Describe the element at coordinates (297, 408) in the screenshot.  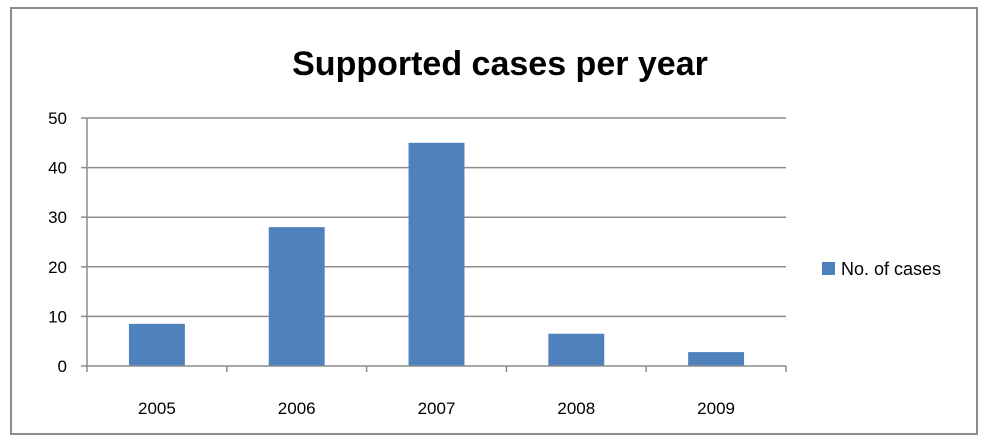
I see `x-tick-label-2006: 2006` at that location.